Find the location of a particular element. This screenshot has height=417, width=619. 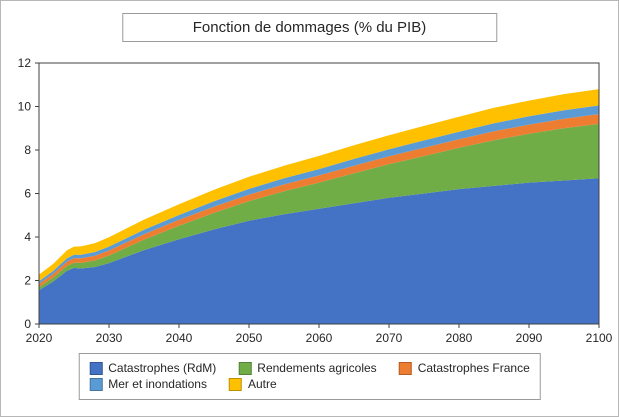

legend-item-rendements-agricoles: Rendements agricoles is located at coordinates (307, 368).